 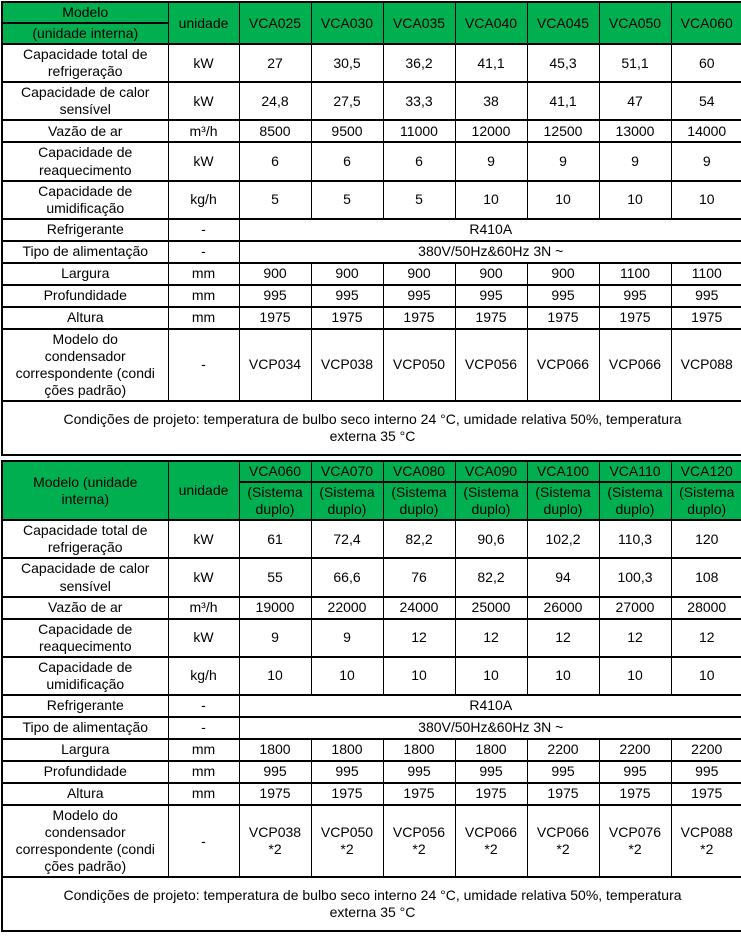 What do you see at coordinates (635, 539) in the screenshot?
I see `value-cell: 110,3` at bounding box center [635, 539].